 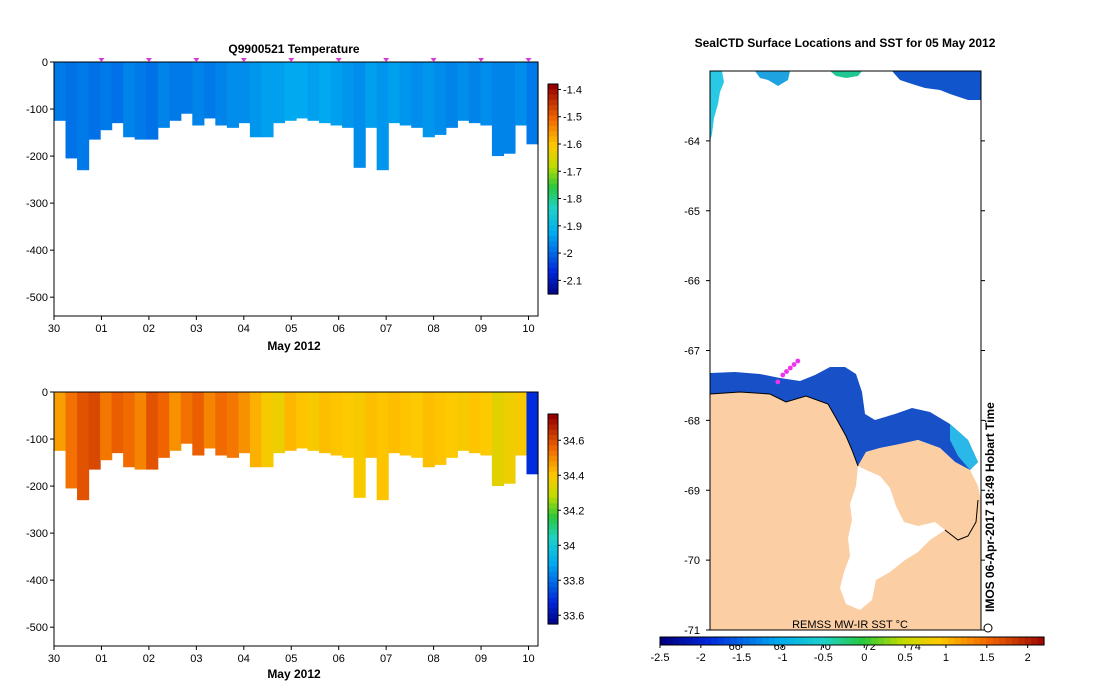 I want to click on x-tick-label: 05, so click(x=291, y=659).